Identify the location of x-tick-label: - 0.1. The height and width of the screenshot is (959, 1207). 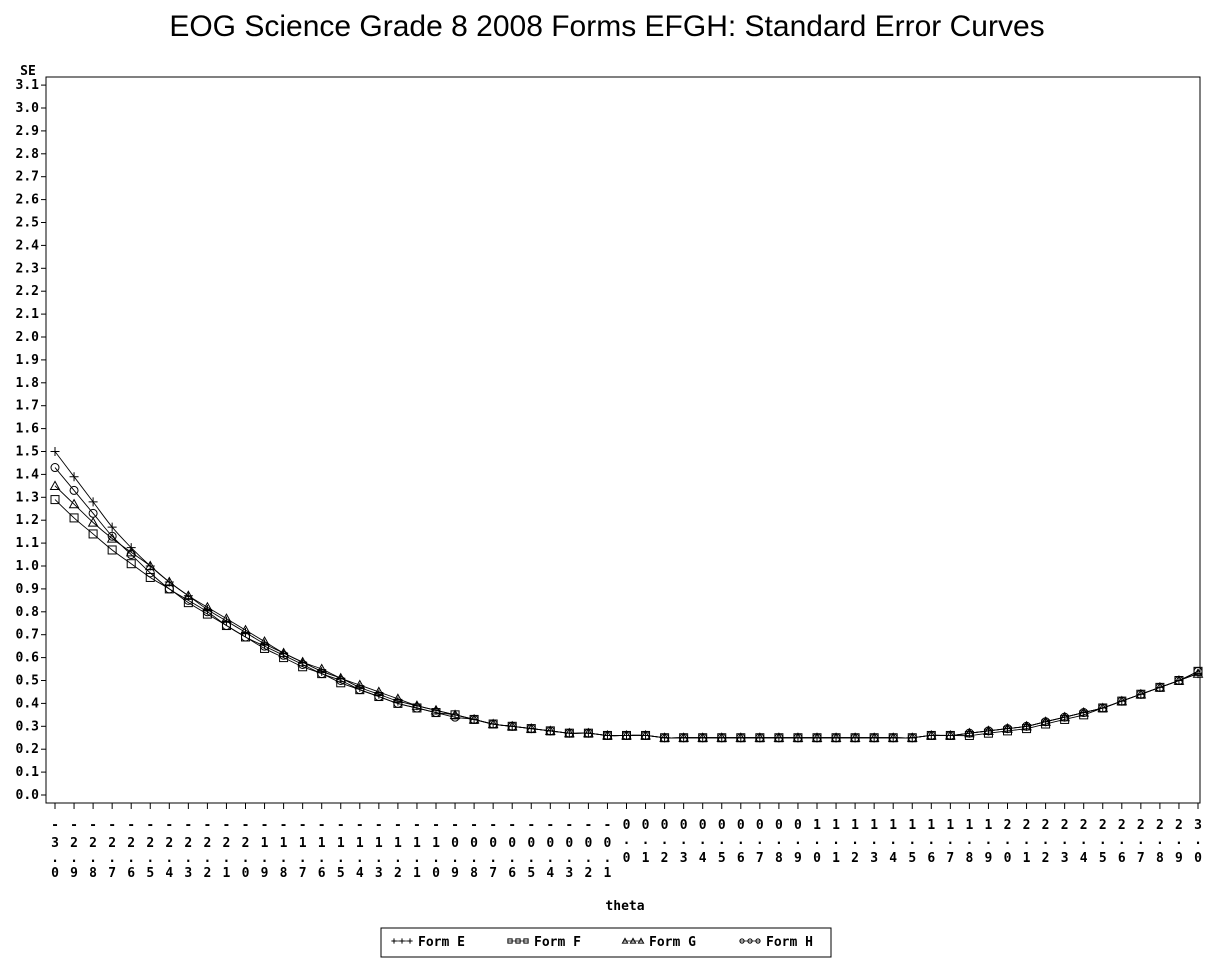
(608, 849).